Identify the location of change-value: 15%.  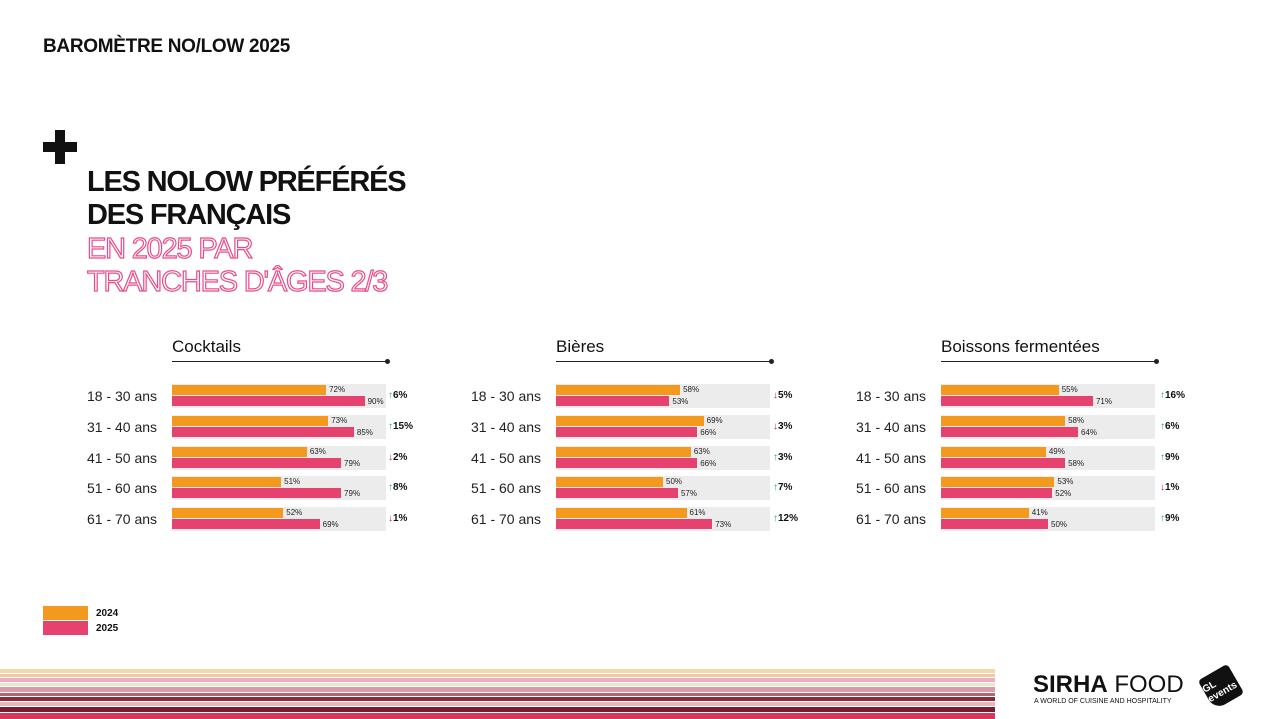
(403, 426).